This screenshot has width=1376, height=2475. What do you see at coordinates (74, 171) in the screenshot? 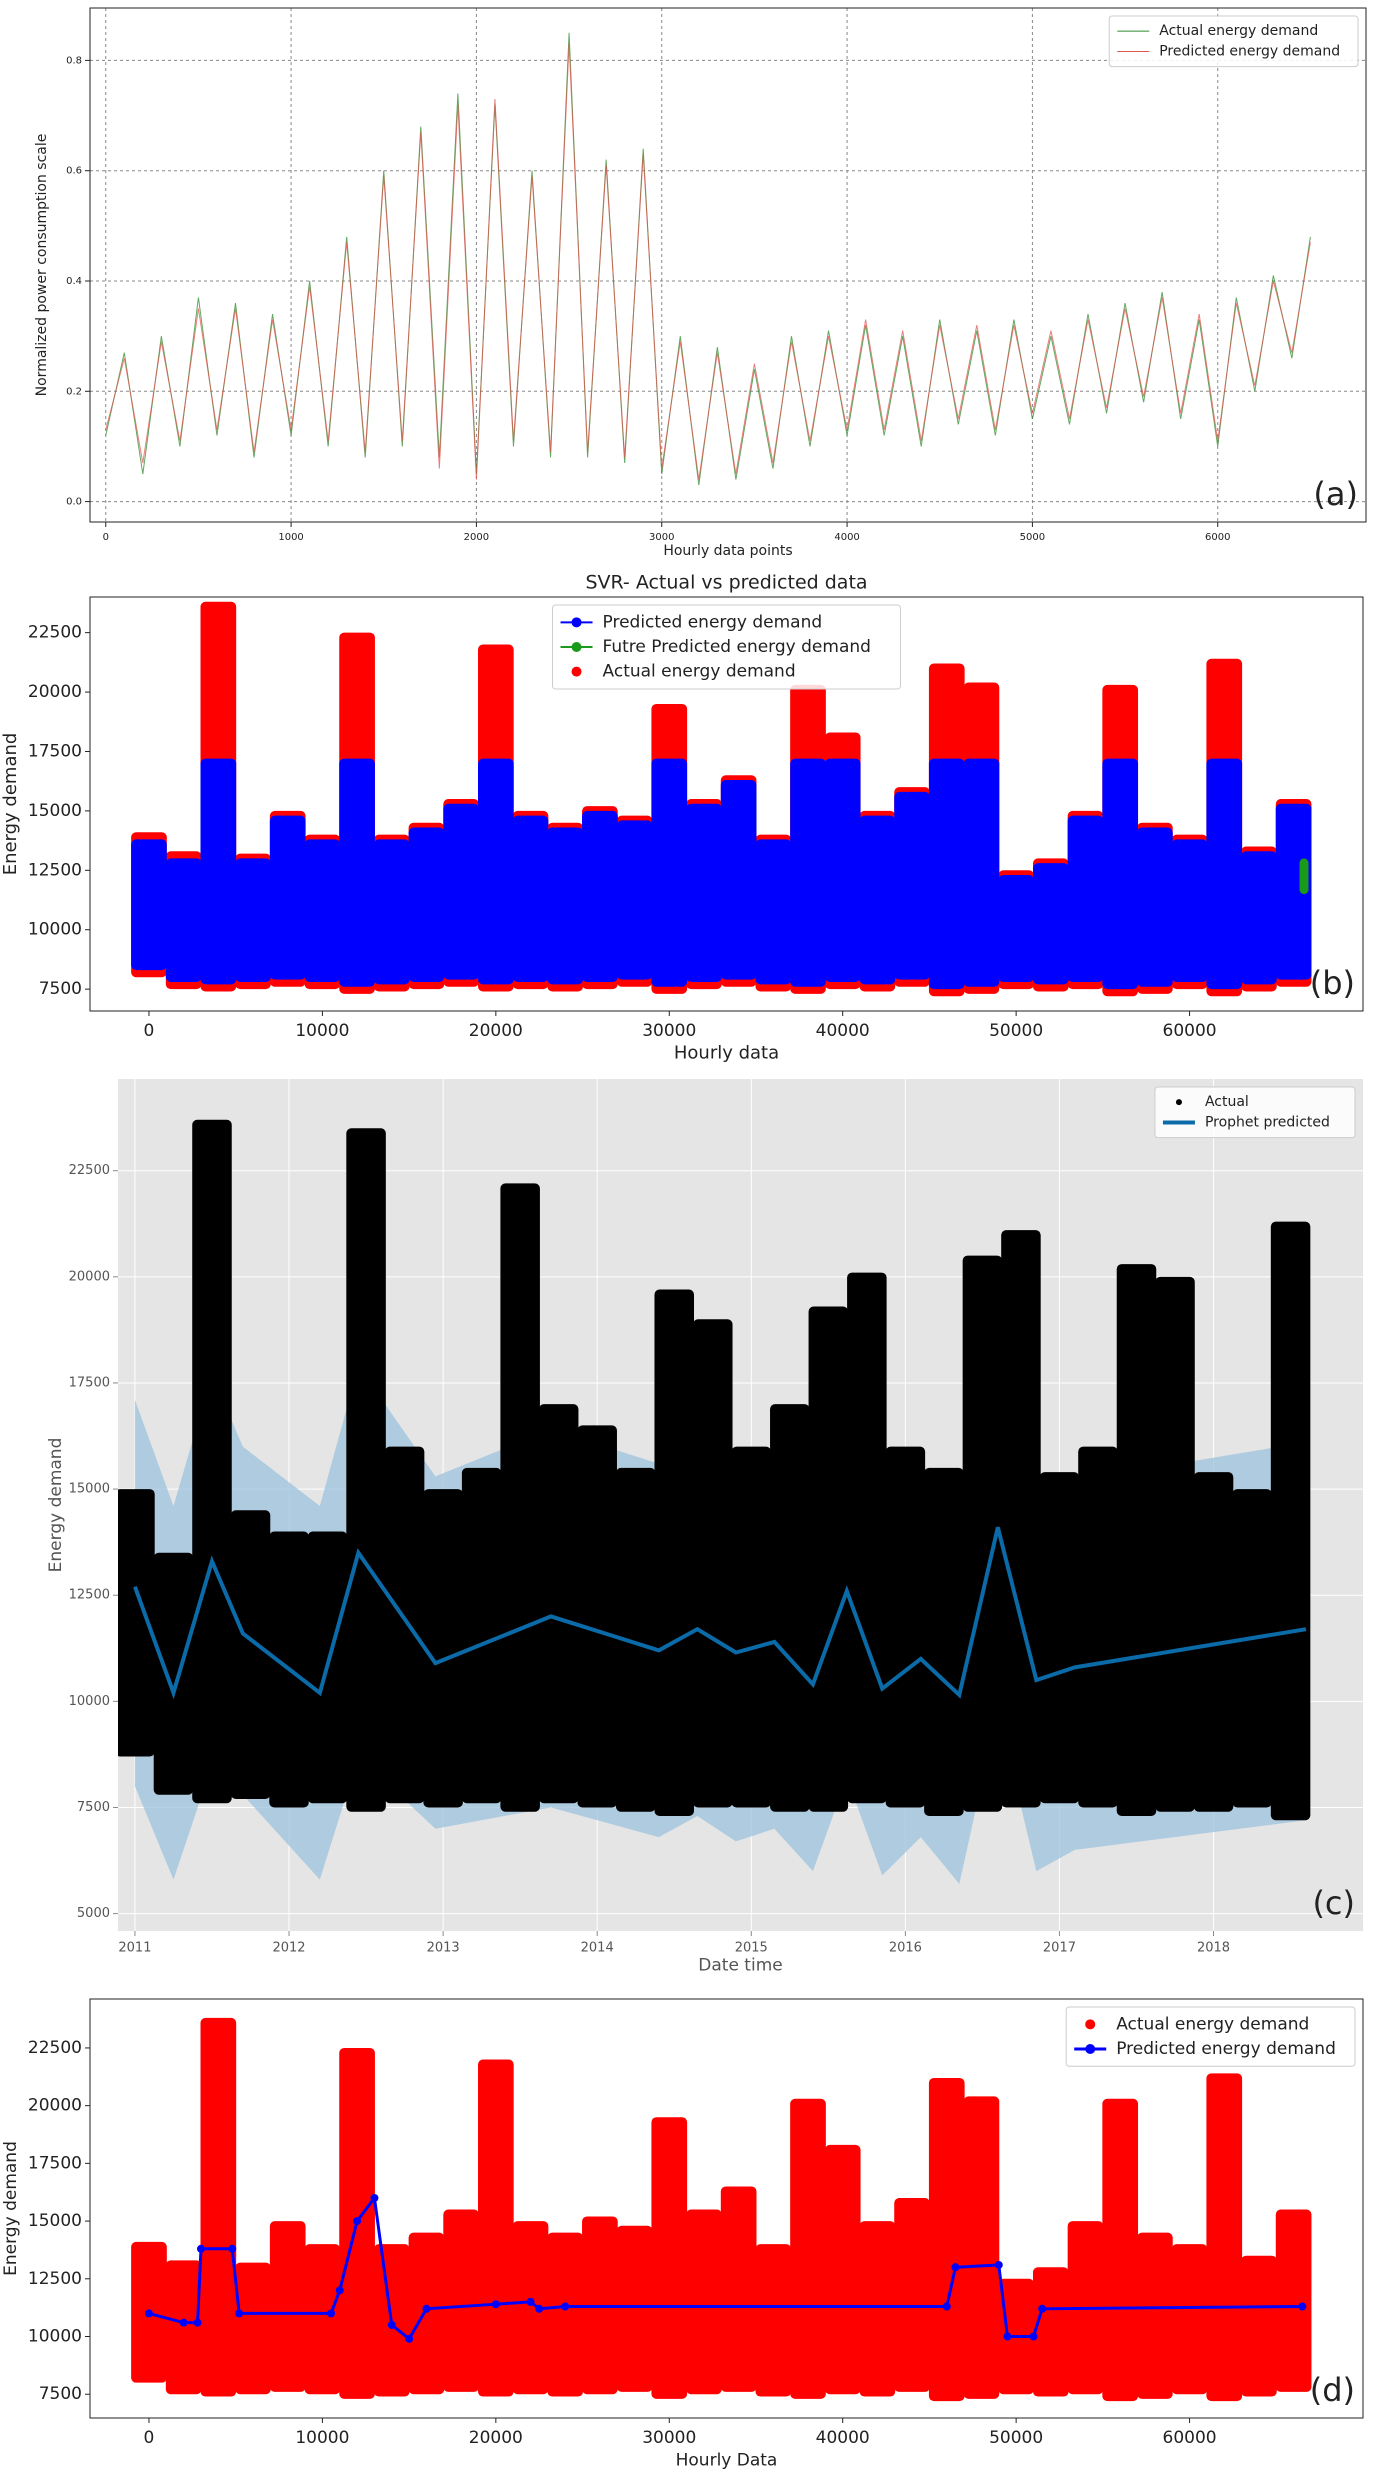
I see `y-tick-label: 0.6` at bounding box center [74, 171].